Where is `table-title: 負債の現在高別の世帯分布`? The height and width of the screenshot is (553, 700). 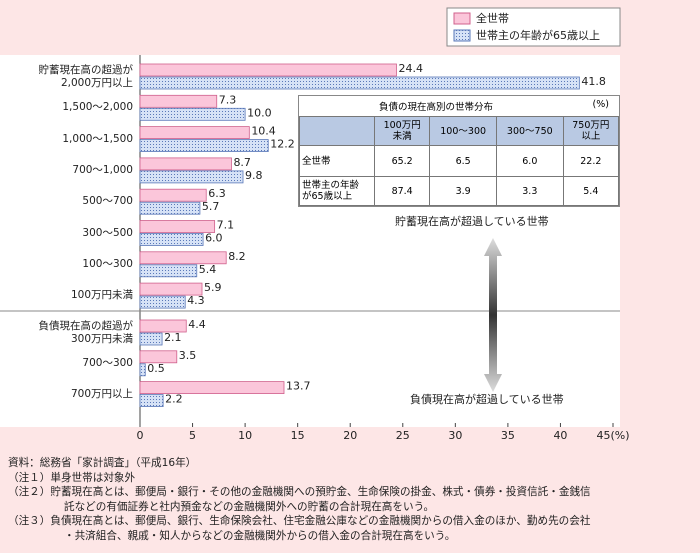
table-title: 負債の現在高別の世帯分布 is located at coordinates (436, 107).